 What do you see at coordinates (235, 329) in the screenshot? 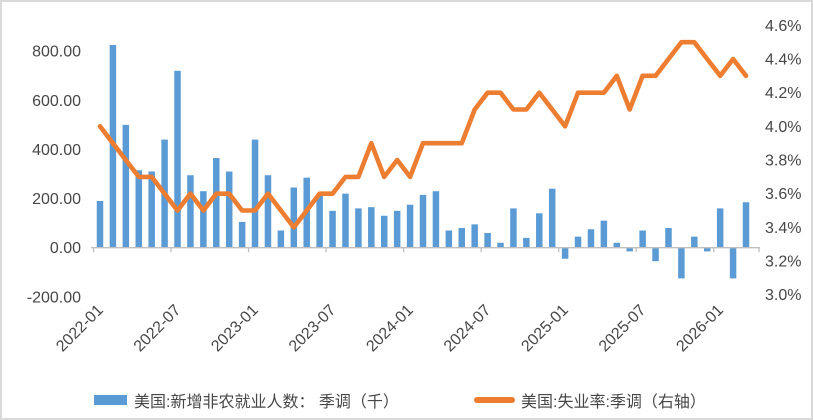
I see `x-axis-tick-label: 2023-01` at bounding box center [235, 329].